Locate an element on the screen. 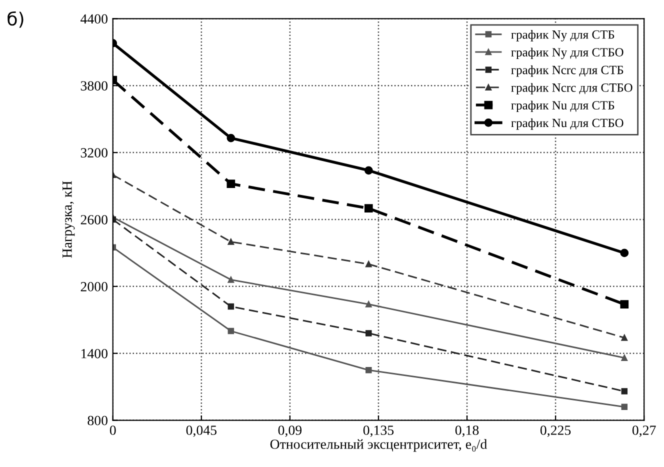  legend-label: график Nu для СТБ is located at coordinates (562, 106).